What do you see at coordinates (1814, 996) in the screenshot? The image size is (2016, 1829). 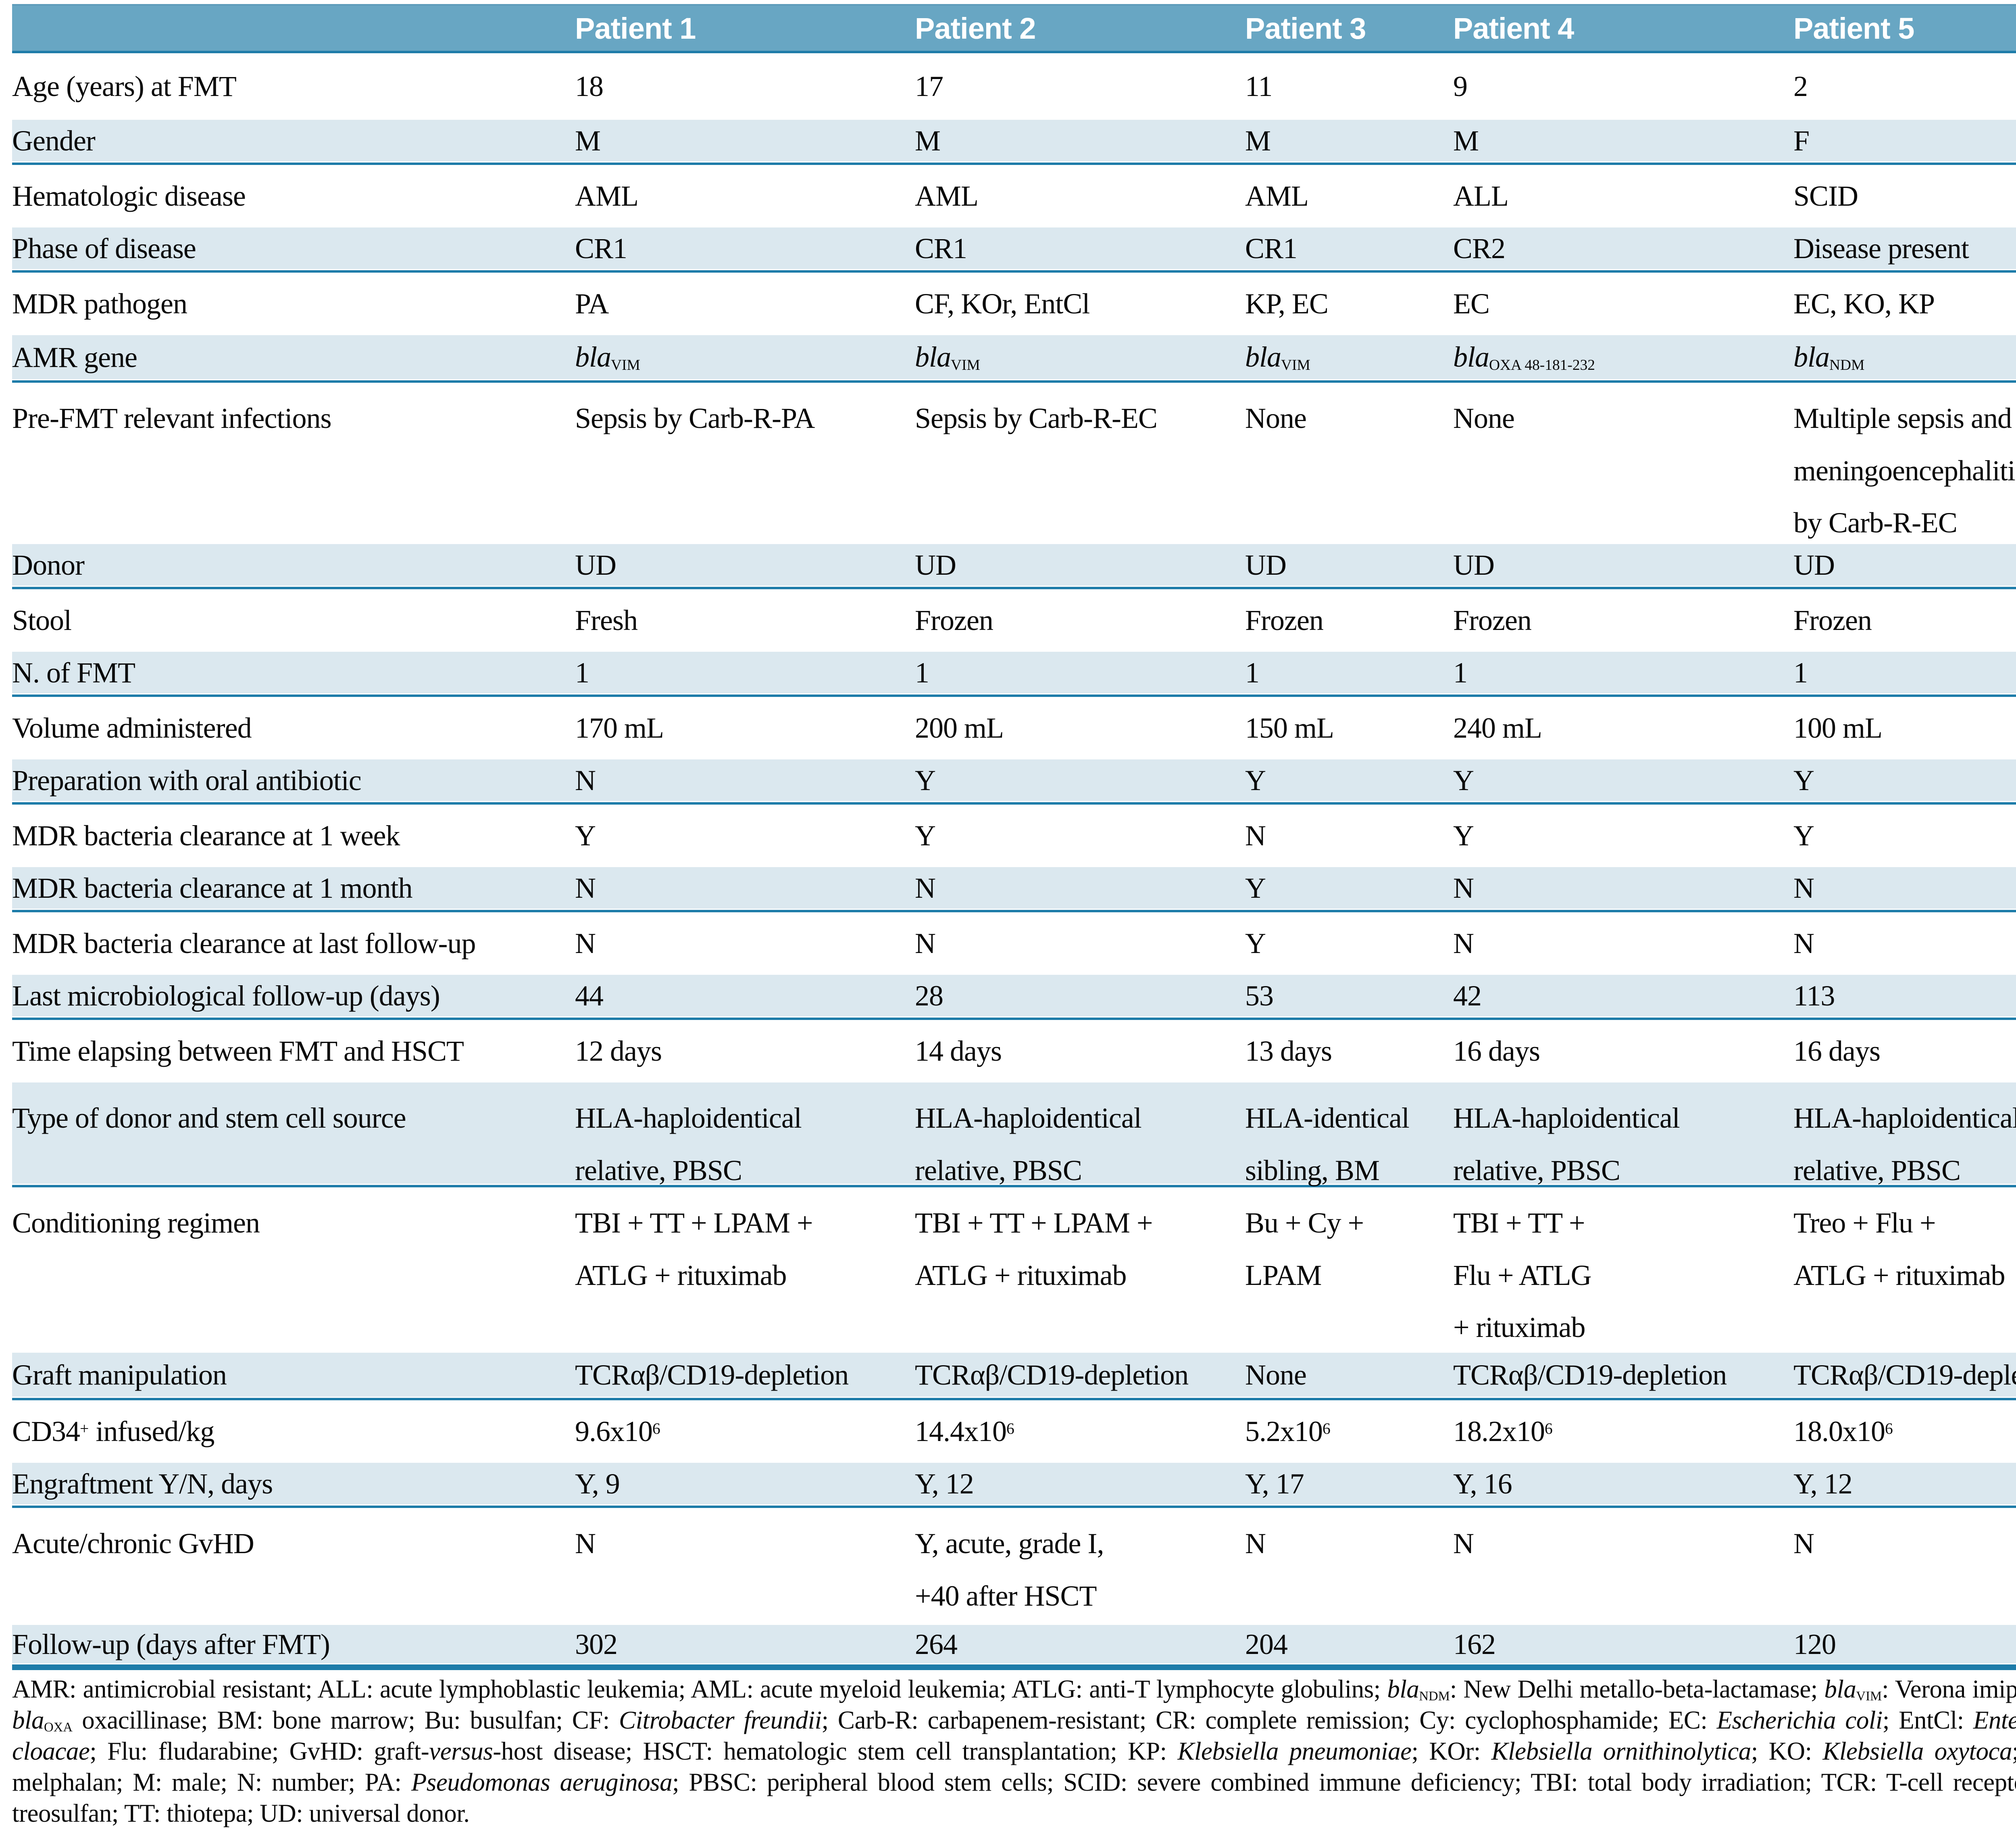 I see `cell-last-micro-followup-patient-5: 113` at bounding box center [1814, 996].